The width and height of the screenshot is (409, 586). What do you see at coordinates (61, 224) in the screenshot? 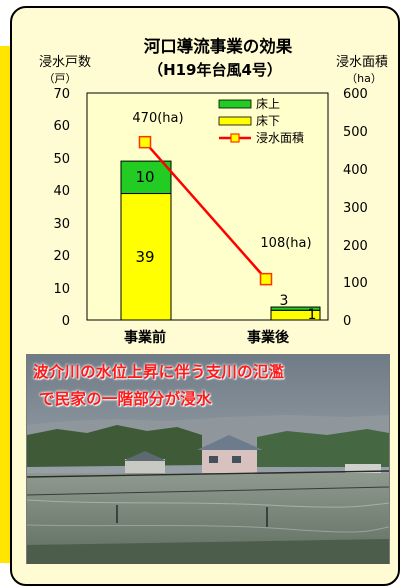
I see `left-tick-label: 30` at bounding box center [61, 224].